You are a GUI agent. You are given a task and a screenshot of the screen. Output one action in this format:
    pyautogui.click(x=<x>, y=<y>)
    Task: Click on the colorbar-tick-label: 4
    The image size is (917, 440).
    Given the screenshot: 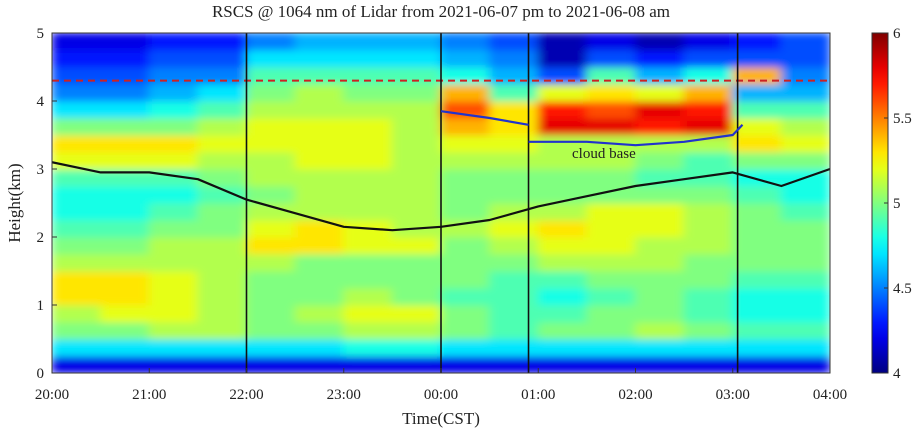 What is the action you would take?
    pyautogui.click(x=897, y=374)
    